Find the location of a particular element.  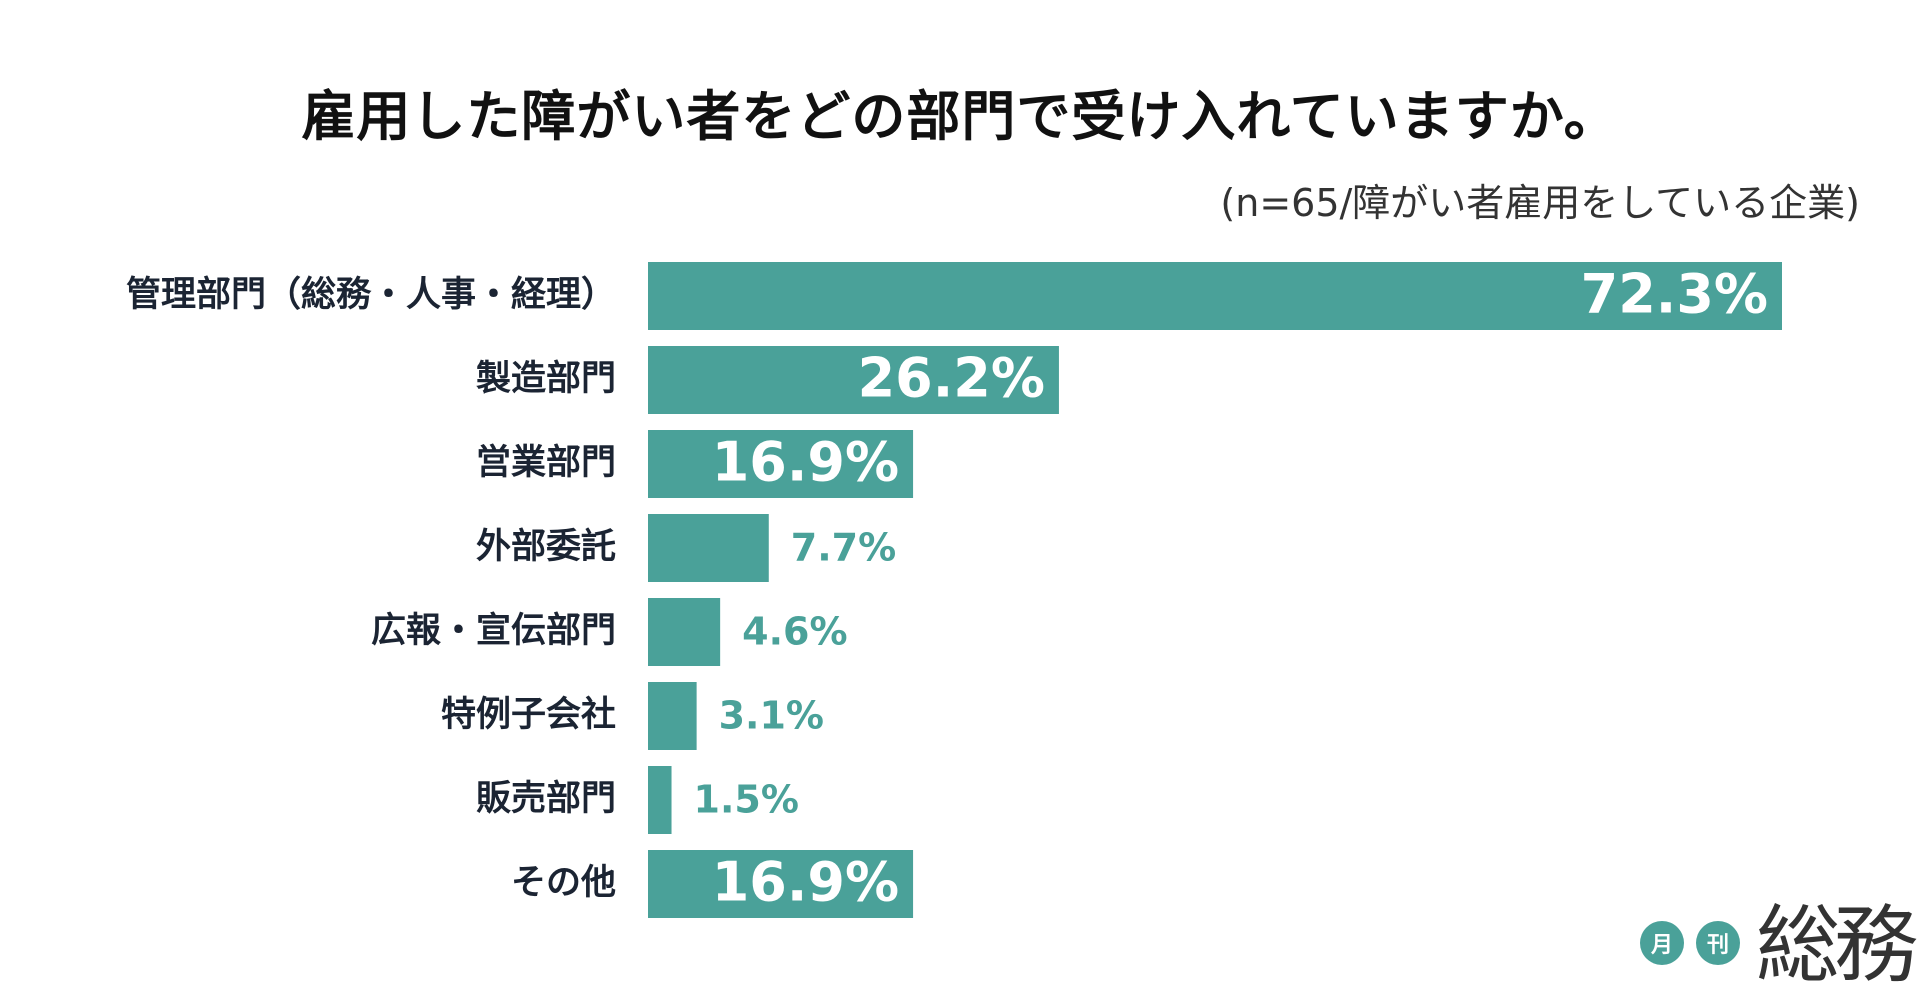

category-label: 特例子会社 is located at coordinates (528, 715).